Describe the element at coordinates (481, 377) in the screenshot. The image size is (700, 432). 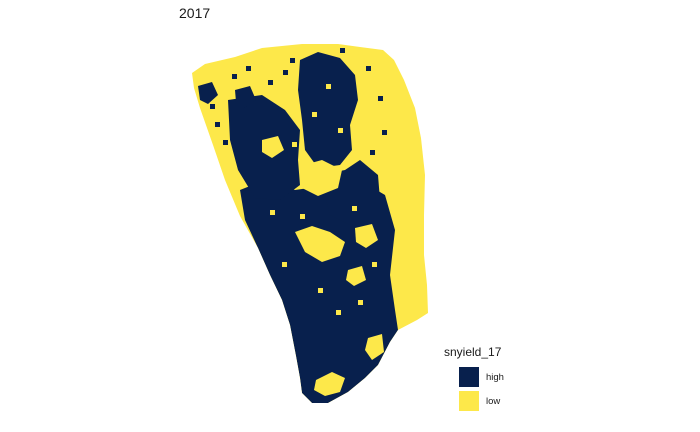
I see `legend-item-high: high` at that location.